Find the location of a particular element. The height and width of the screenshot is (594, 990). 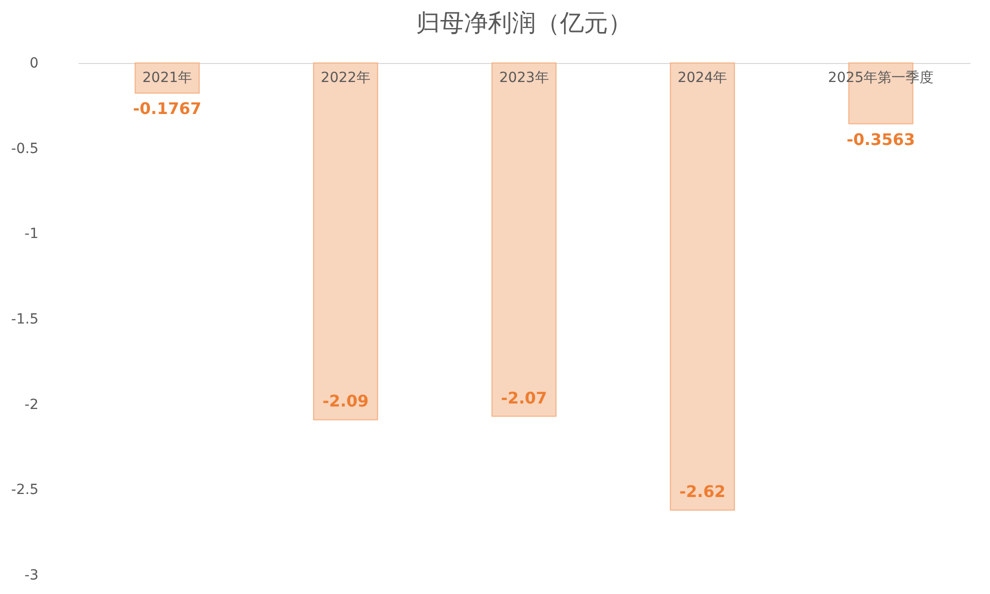

y-tick-label: -3 is located at coordinates (31, 576).